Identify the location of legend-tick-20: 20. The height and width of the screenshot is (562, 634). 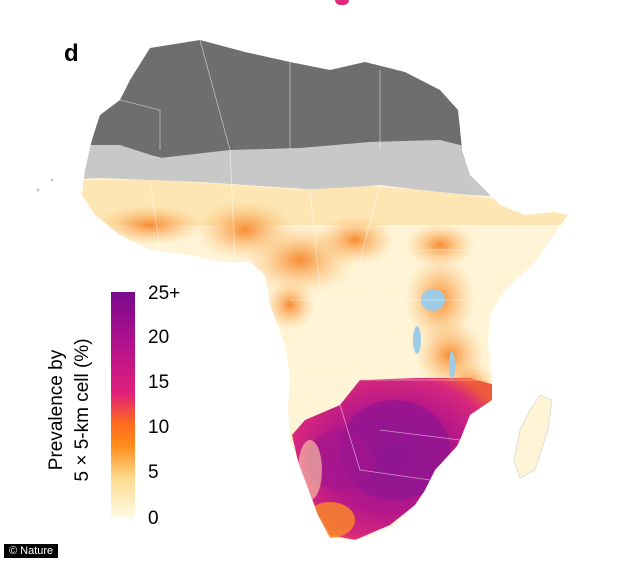
(159, 337).